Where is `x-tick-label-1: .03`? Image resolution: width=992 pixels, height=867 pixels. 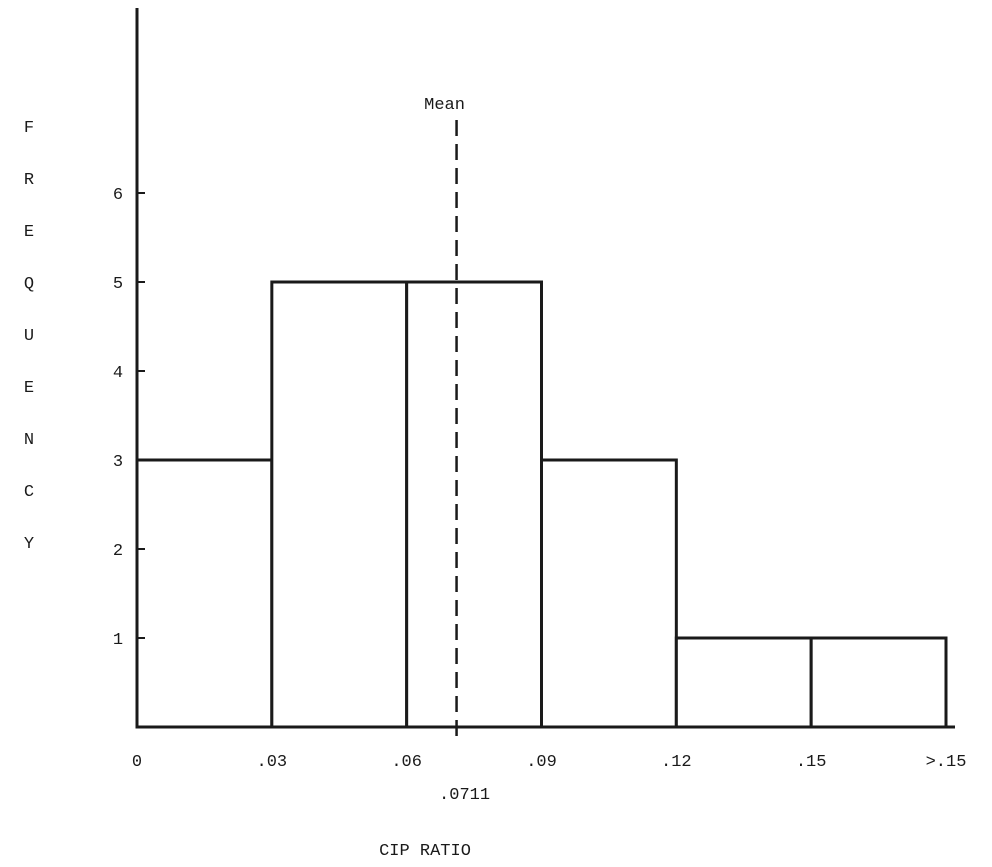 x-tick-label-1: .03 is located at coordinates (272, 762).